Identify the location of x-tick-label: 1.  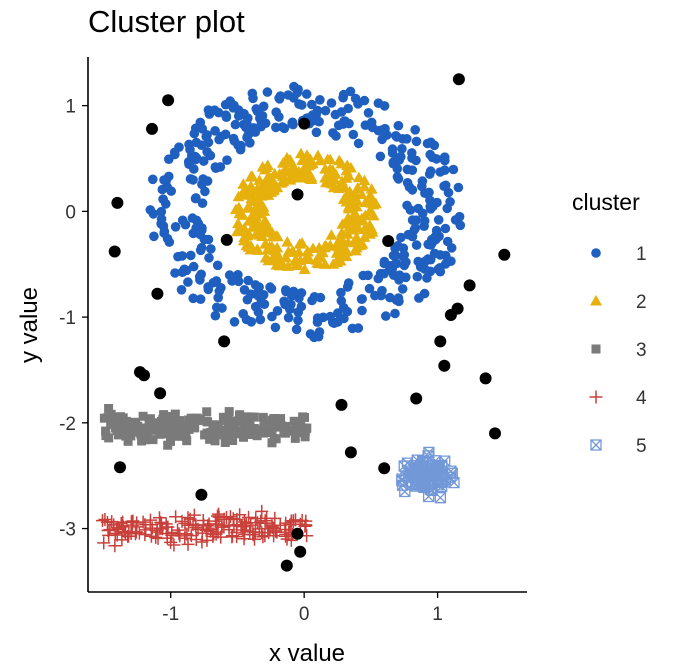
(437, 614).